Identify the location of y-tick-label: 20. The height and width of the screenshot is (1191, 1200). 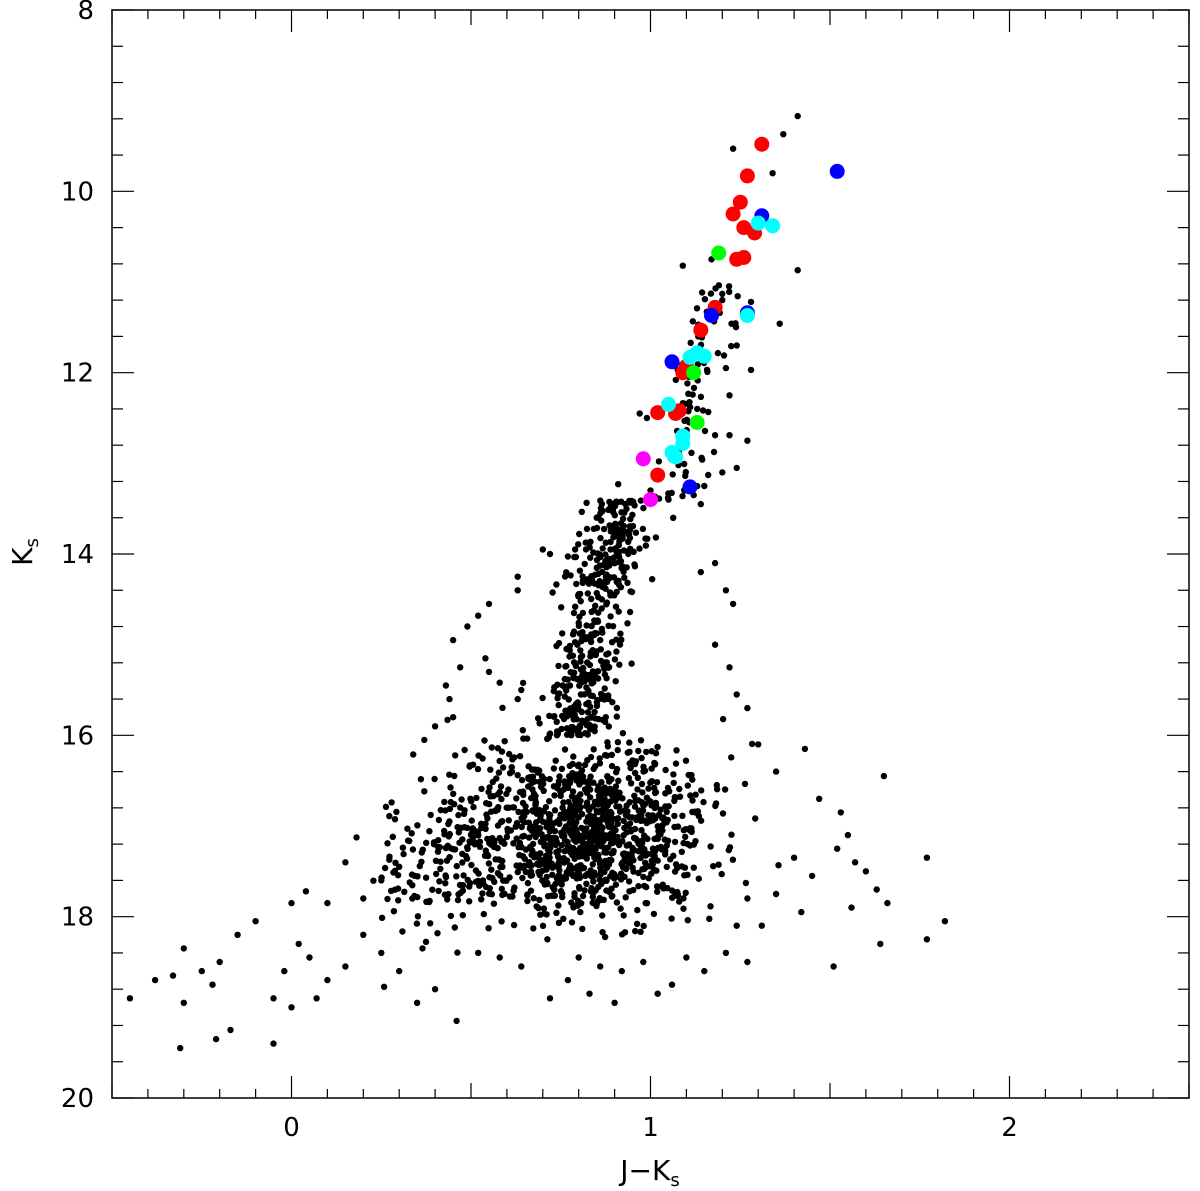
(77, 1099).